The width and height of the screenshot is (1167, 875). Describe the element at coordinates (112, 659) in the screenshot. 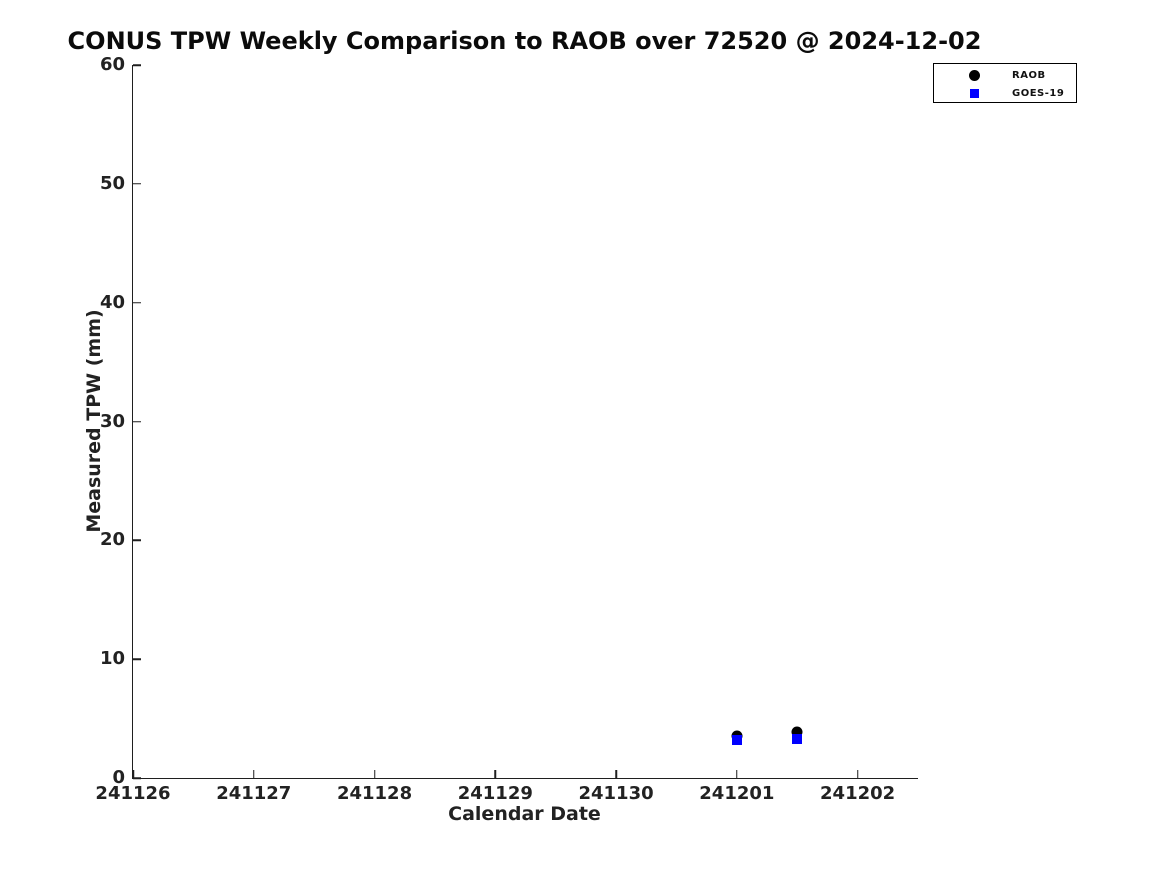

I see `y-tick-label: 10` at that location.